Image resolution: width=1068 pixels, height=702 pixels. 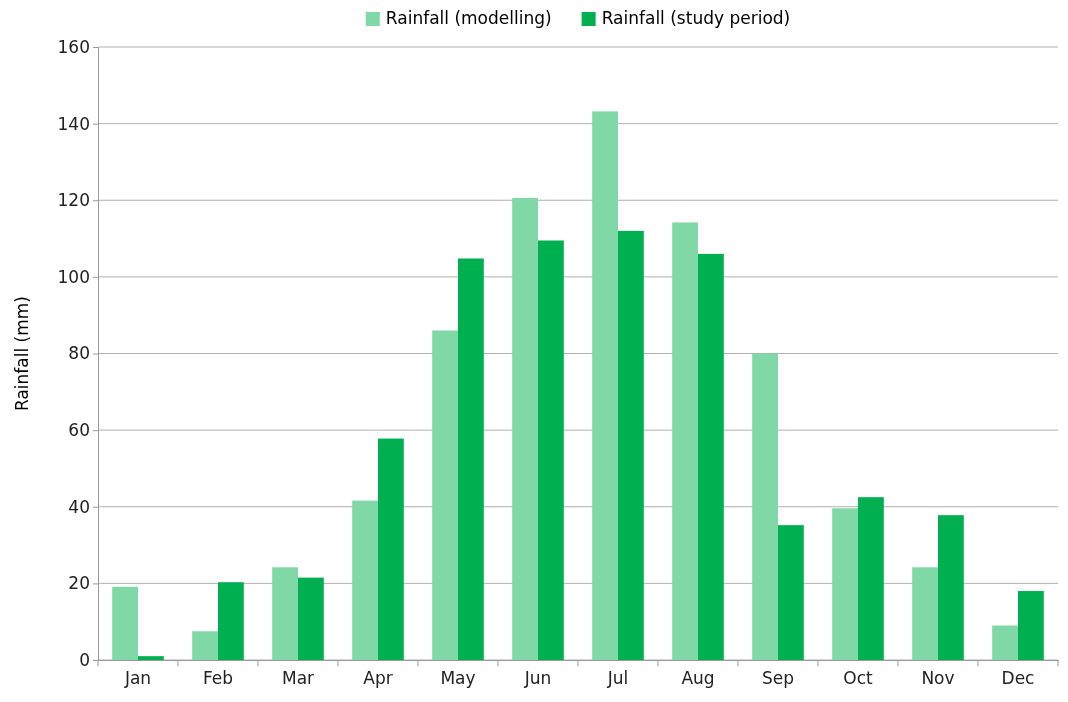 I want to click on x-tick-label: Mar, so click(x=298, y=678).